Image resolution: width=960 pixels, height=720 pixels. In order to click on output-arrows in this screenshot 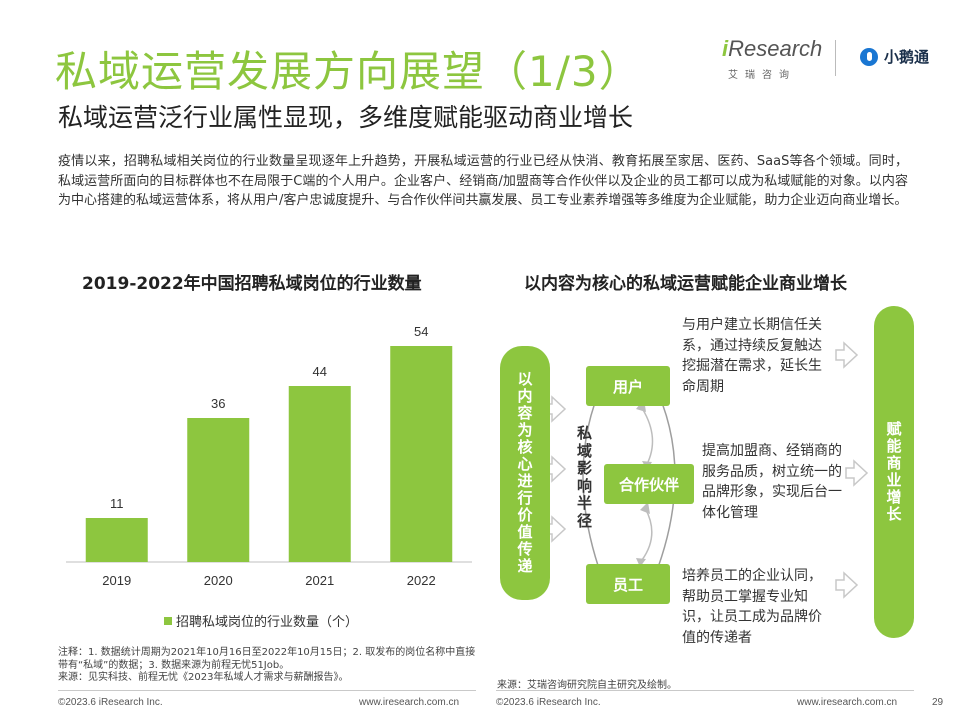, I will do `click(852, 470)`.